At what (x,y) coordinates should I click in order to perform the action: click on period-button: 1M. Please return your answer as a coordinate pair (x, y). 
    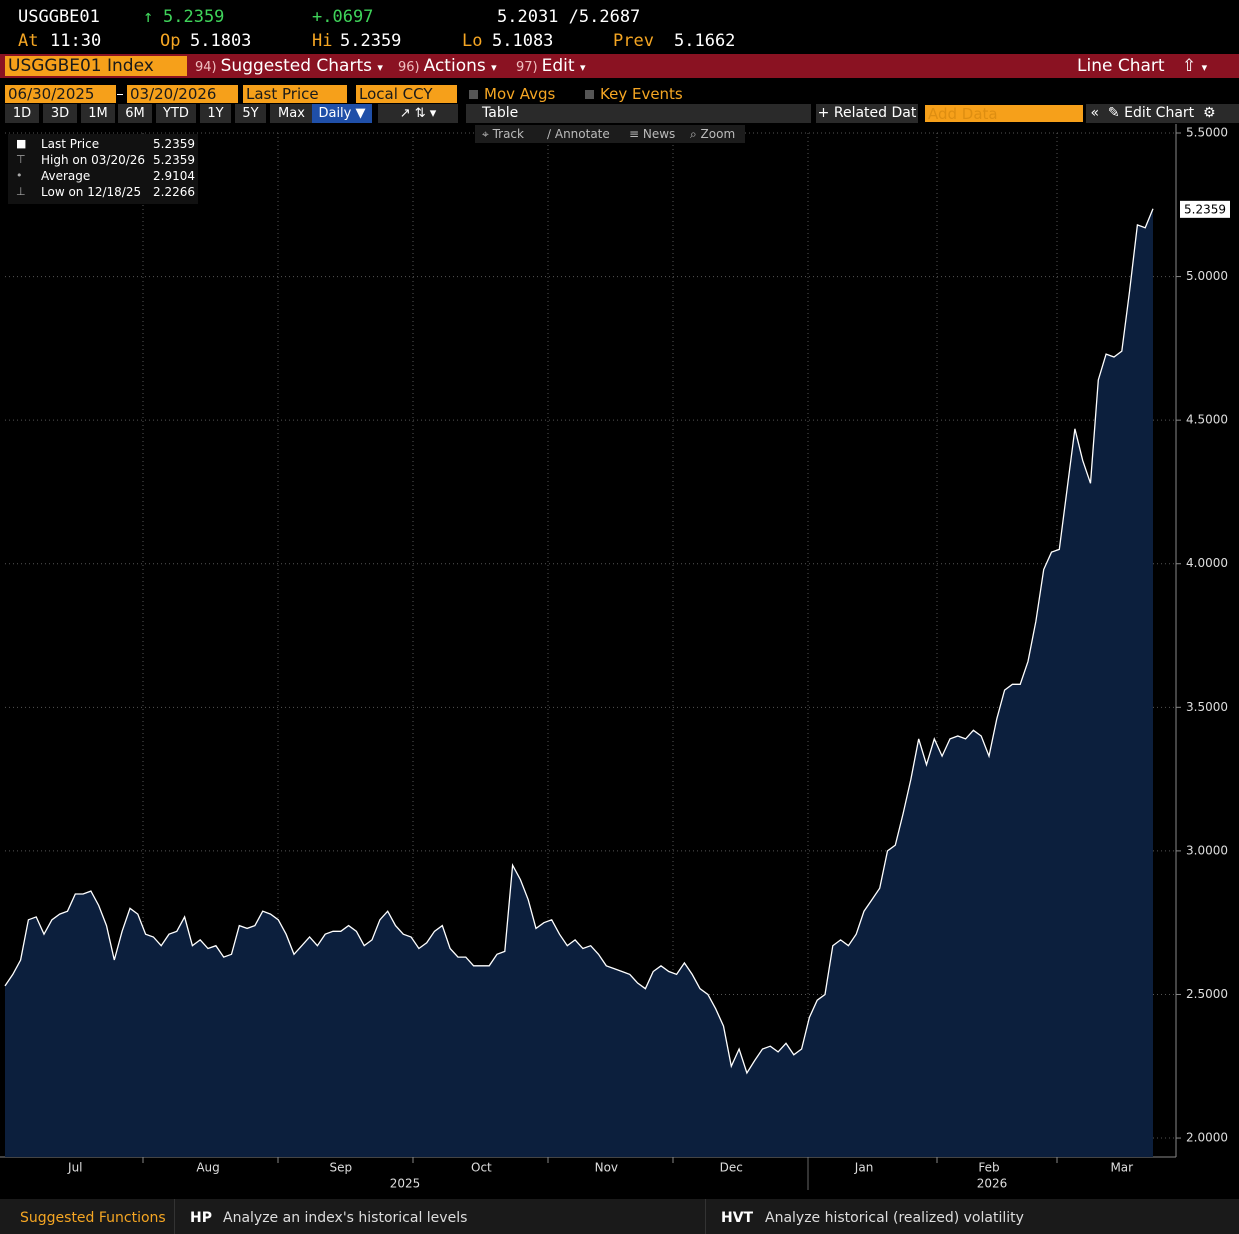
    Looking at the image, I should click on (98, 113).